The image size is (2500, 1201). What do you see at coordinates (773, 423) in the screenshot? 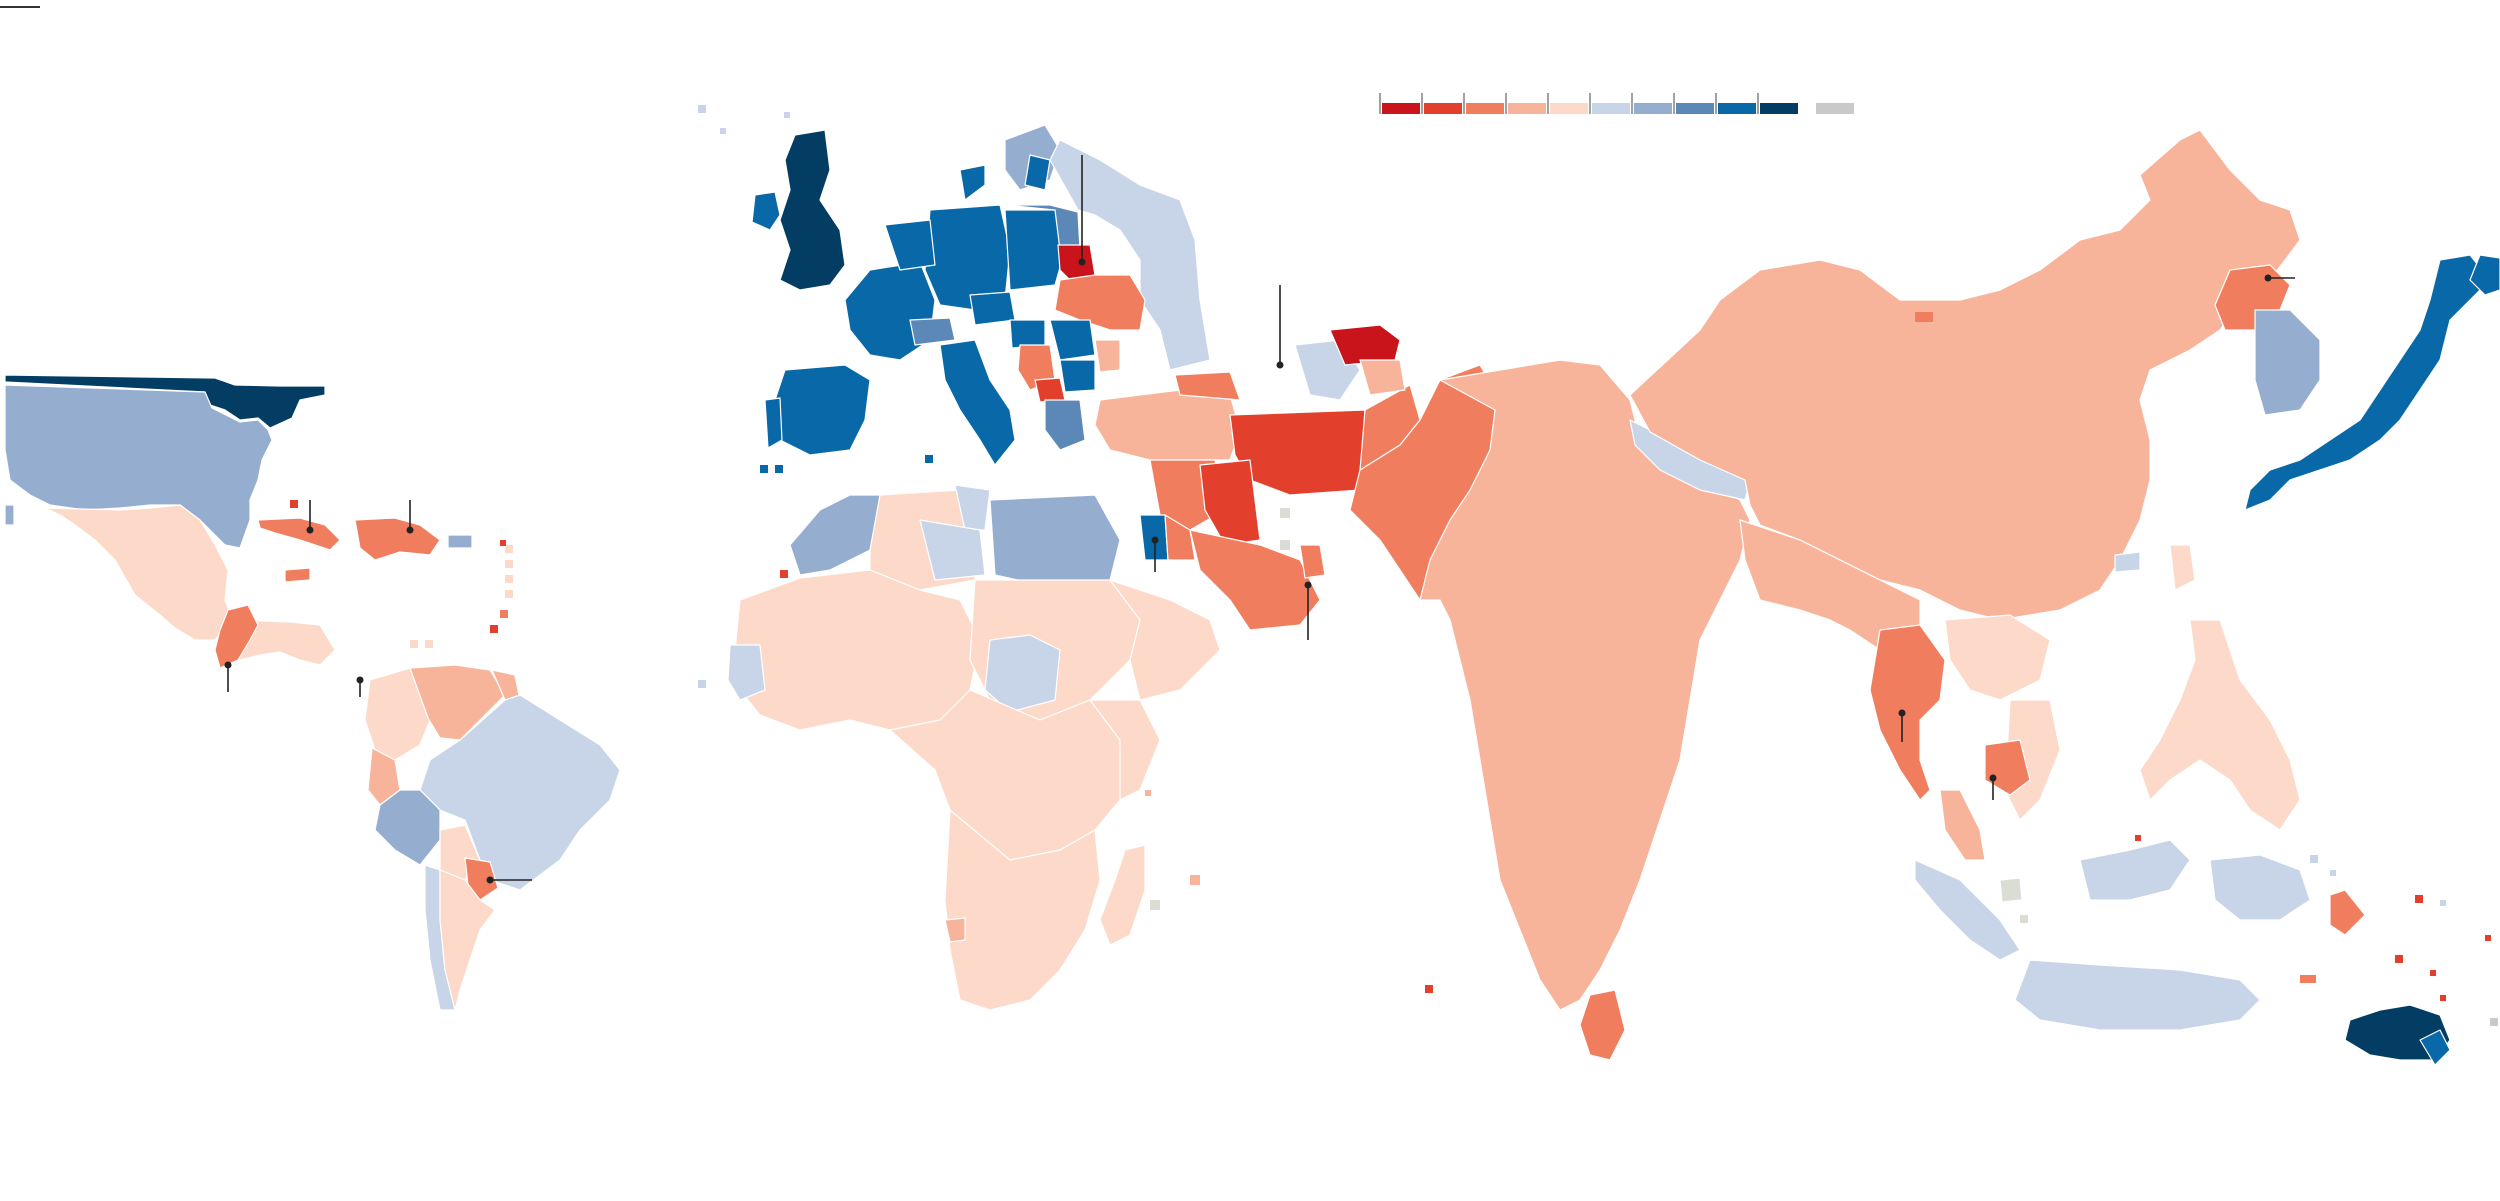
I see `country-portugal` at bounding box center [773, 423].